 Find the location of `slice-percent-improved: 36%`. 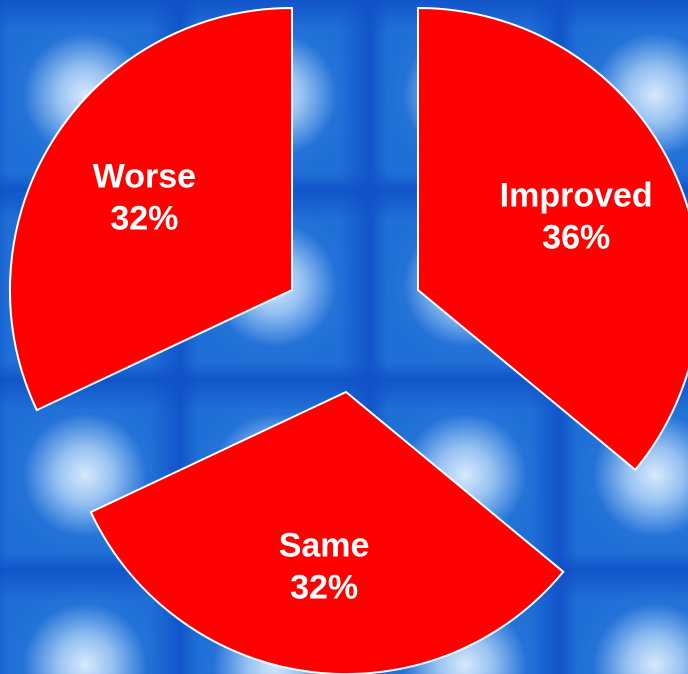

slice-percent-improved: 36% is located at coordinates (576, 238).